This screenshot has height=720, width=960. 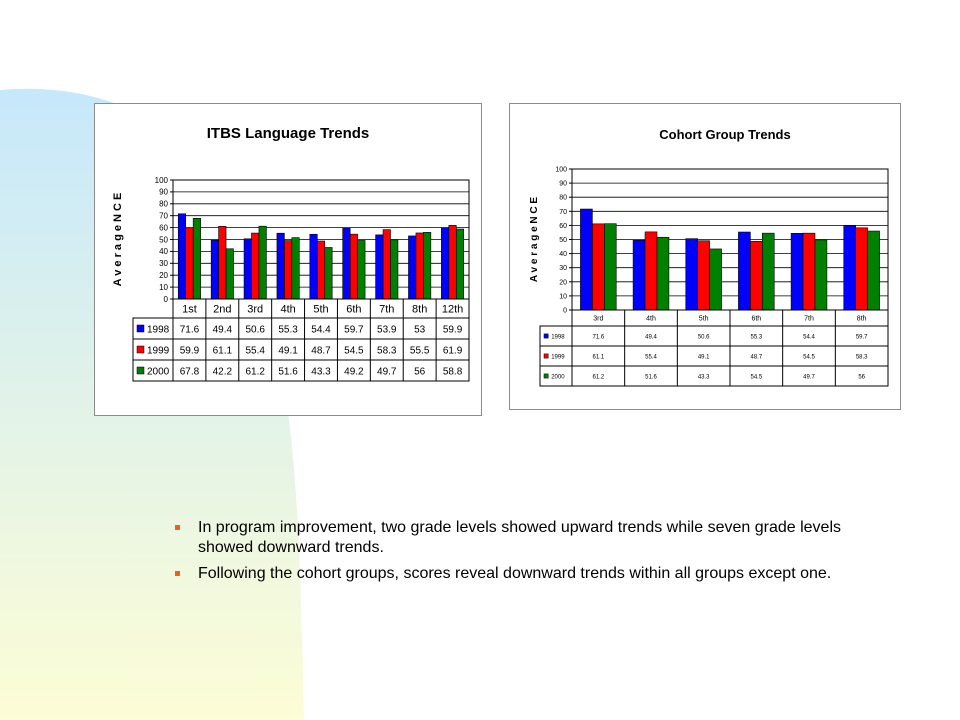 I want to click on y-tick-label: 30, so click(x=563, y=268).